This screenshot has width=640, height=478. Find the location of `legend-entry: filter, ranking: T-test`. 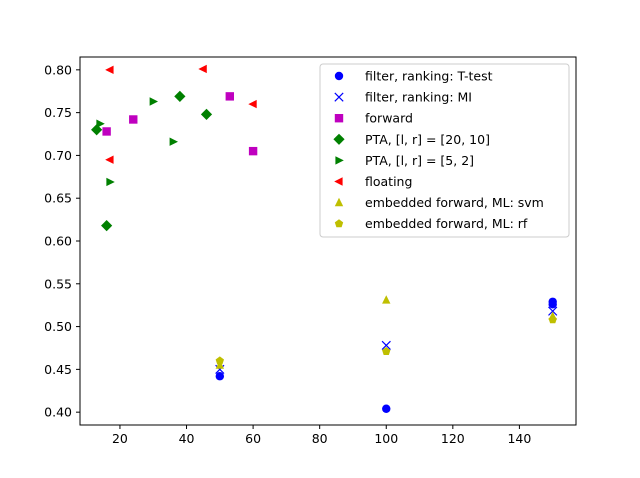

legend-entry: filter, ranking: T-test is located at coordinates (413, 76).